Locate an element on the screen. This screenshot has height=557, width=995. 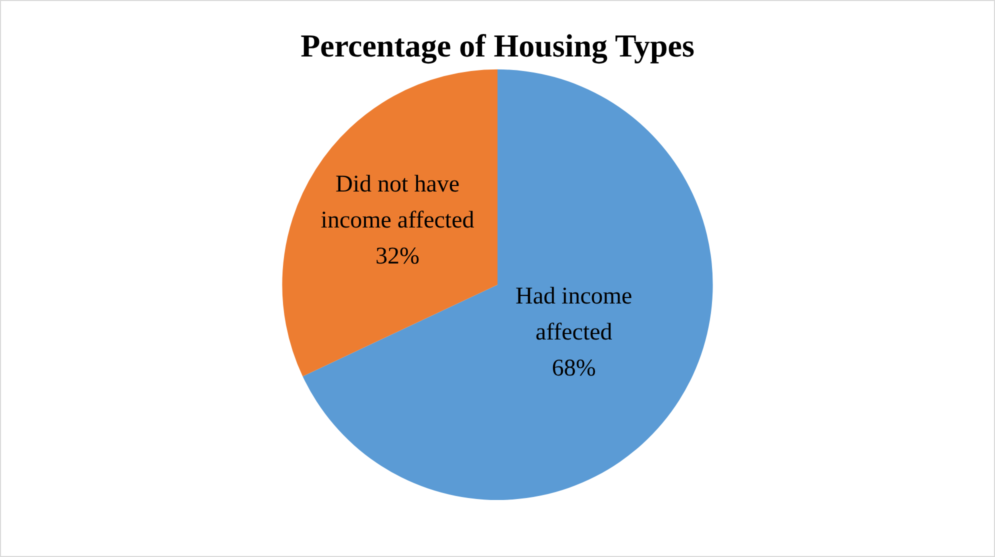
chart-title: Percentage of Housing Types is located at coordinates (497, 45).